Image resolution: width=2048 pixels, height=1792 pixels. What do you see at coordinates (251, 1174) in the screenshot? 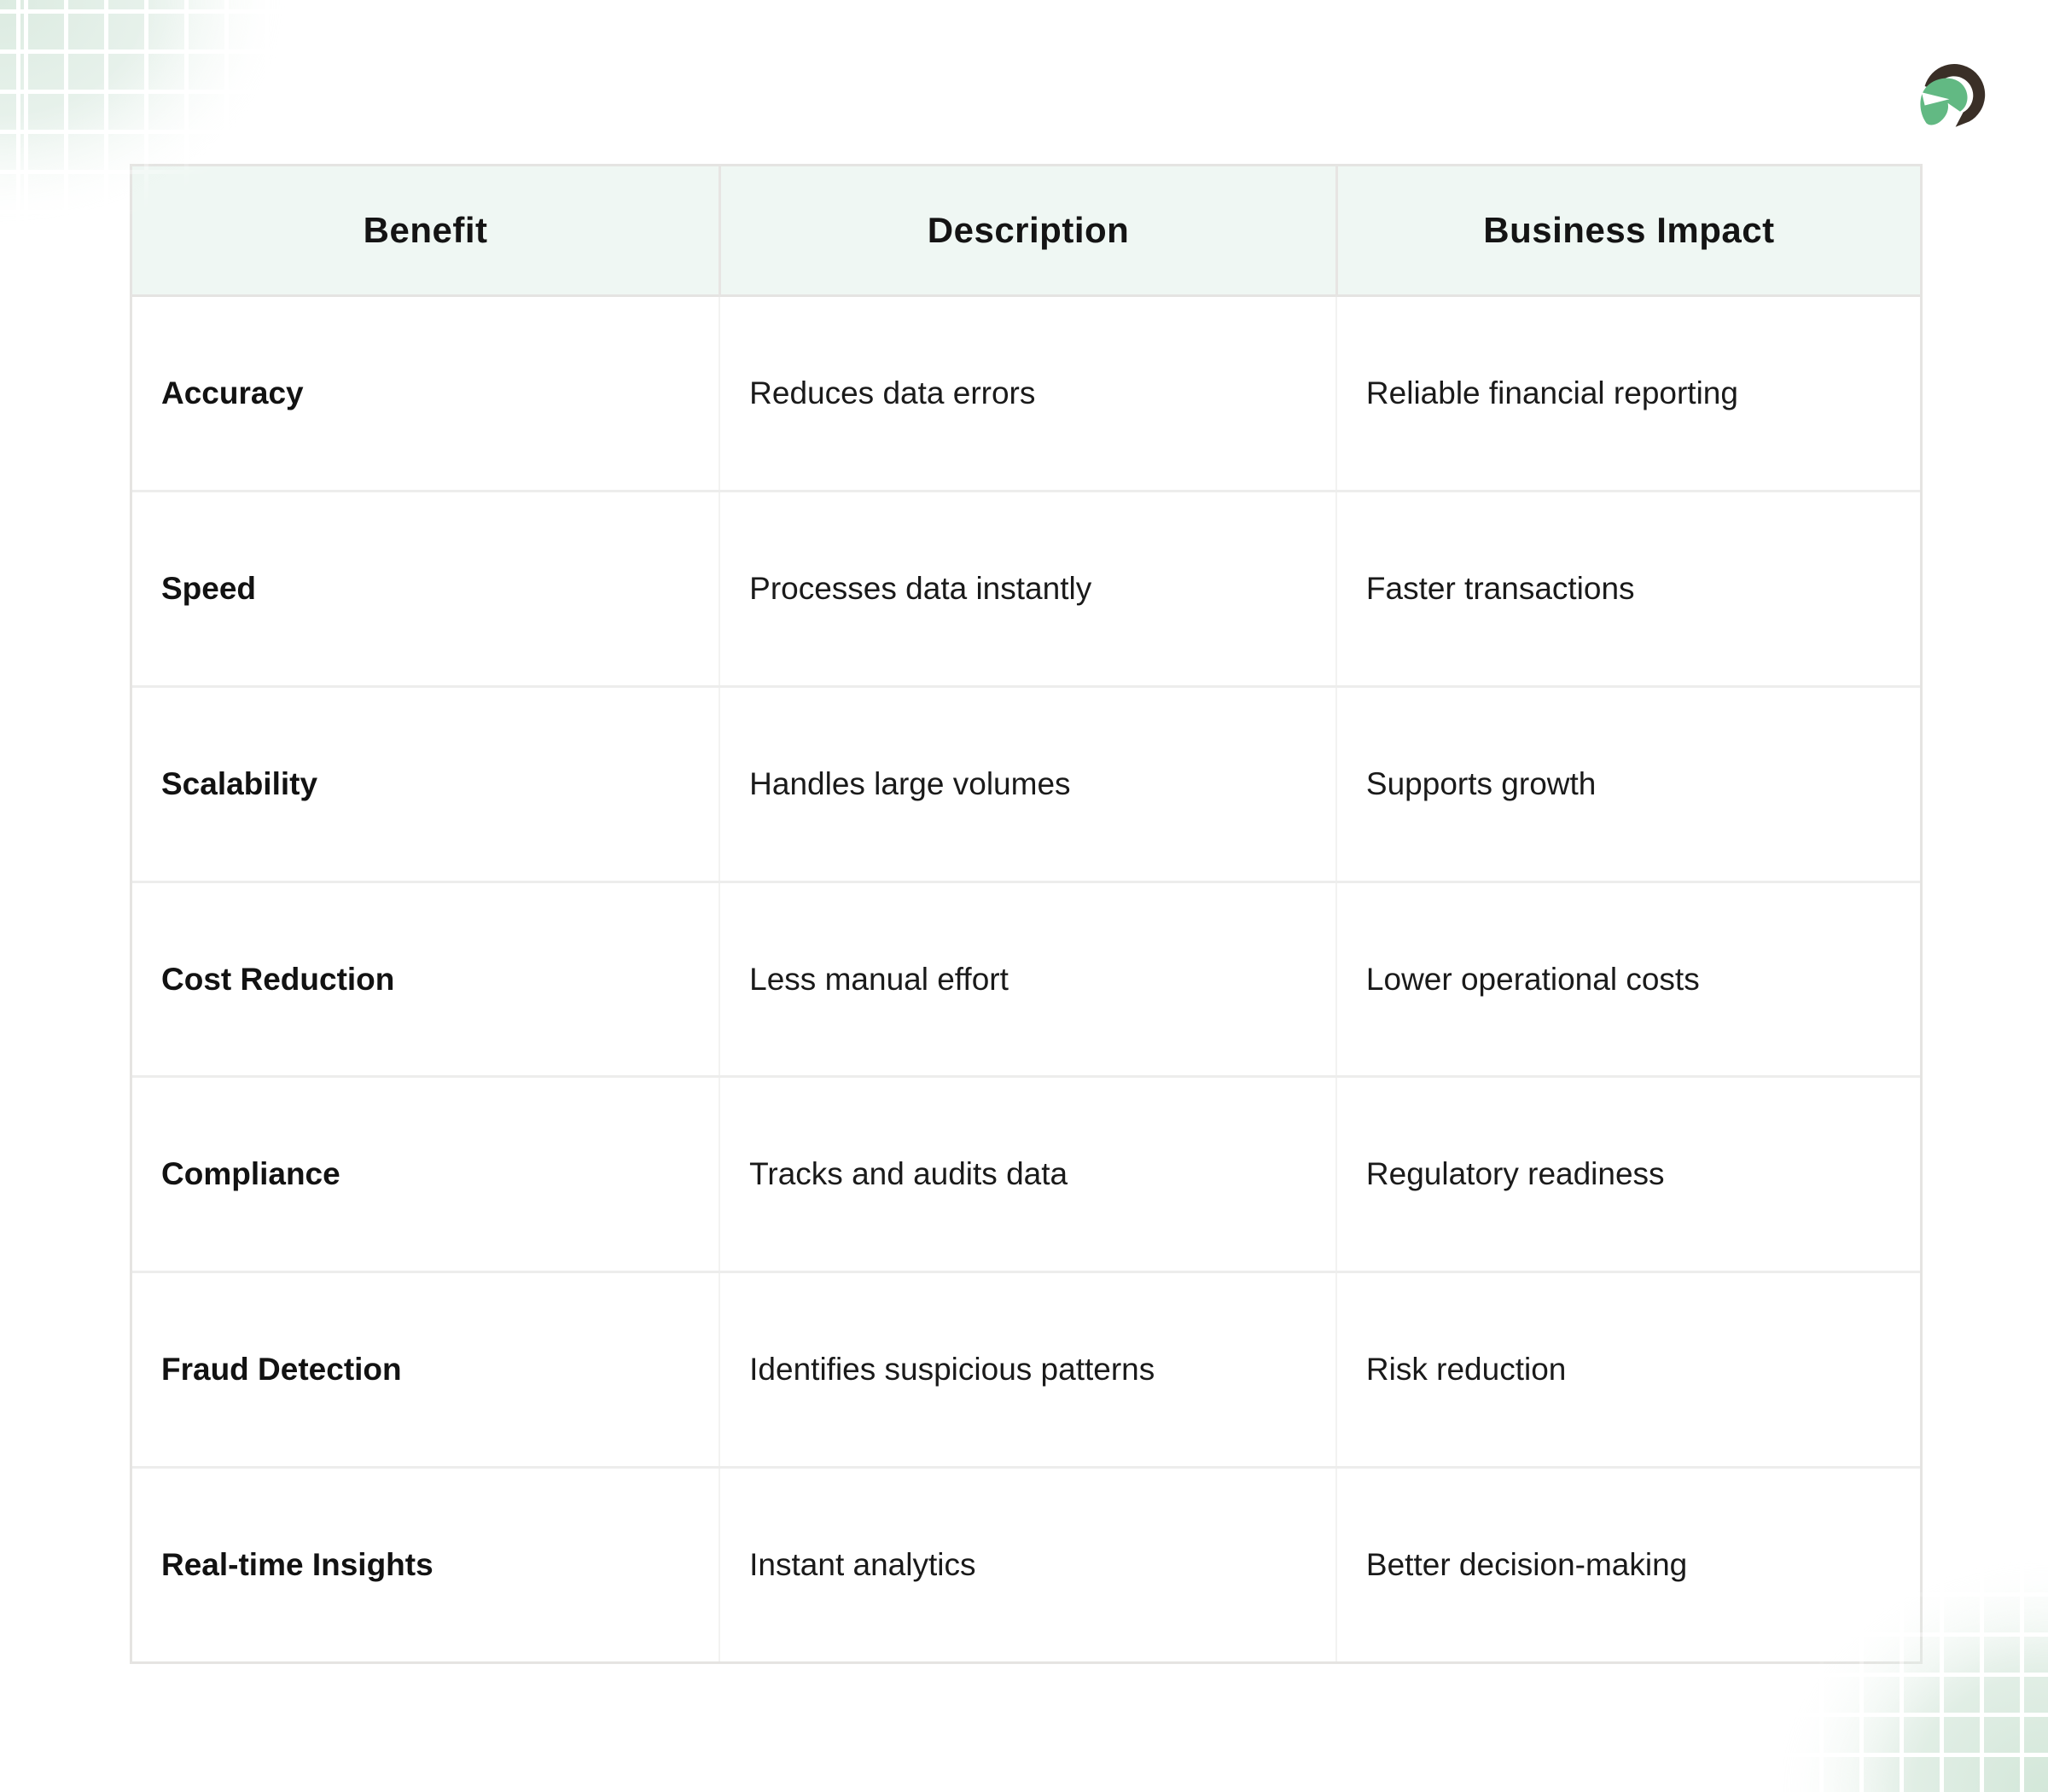
I see `benefit-cell: Compliance` at bounding box center [251, 1174].